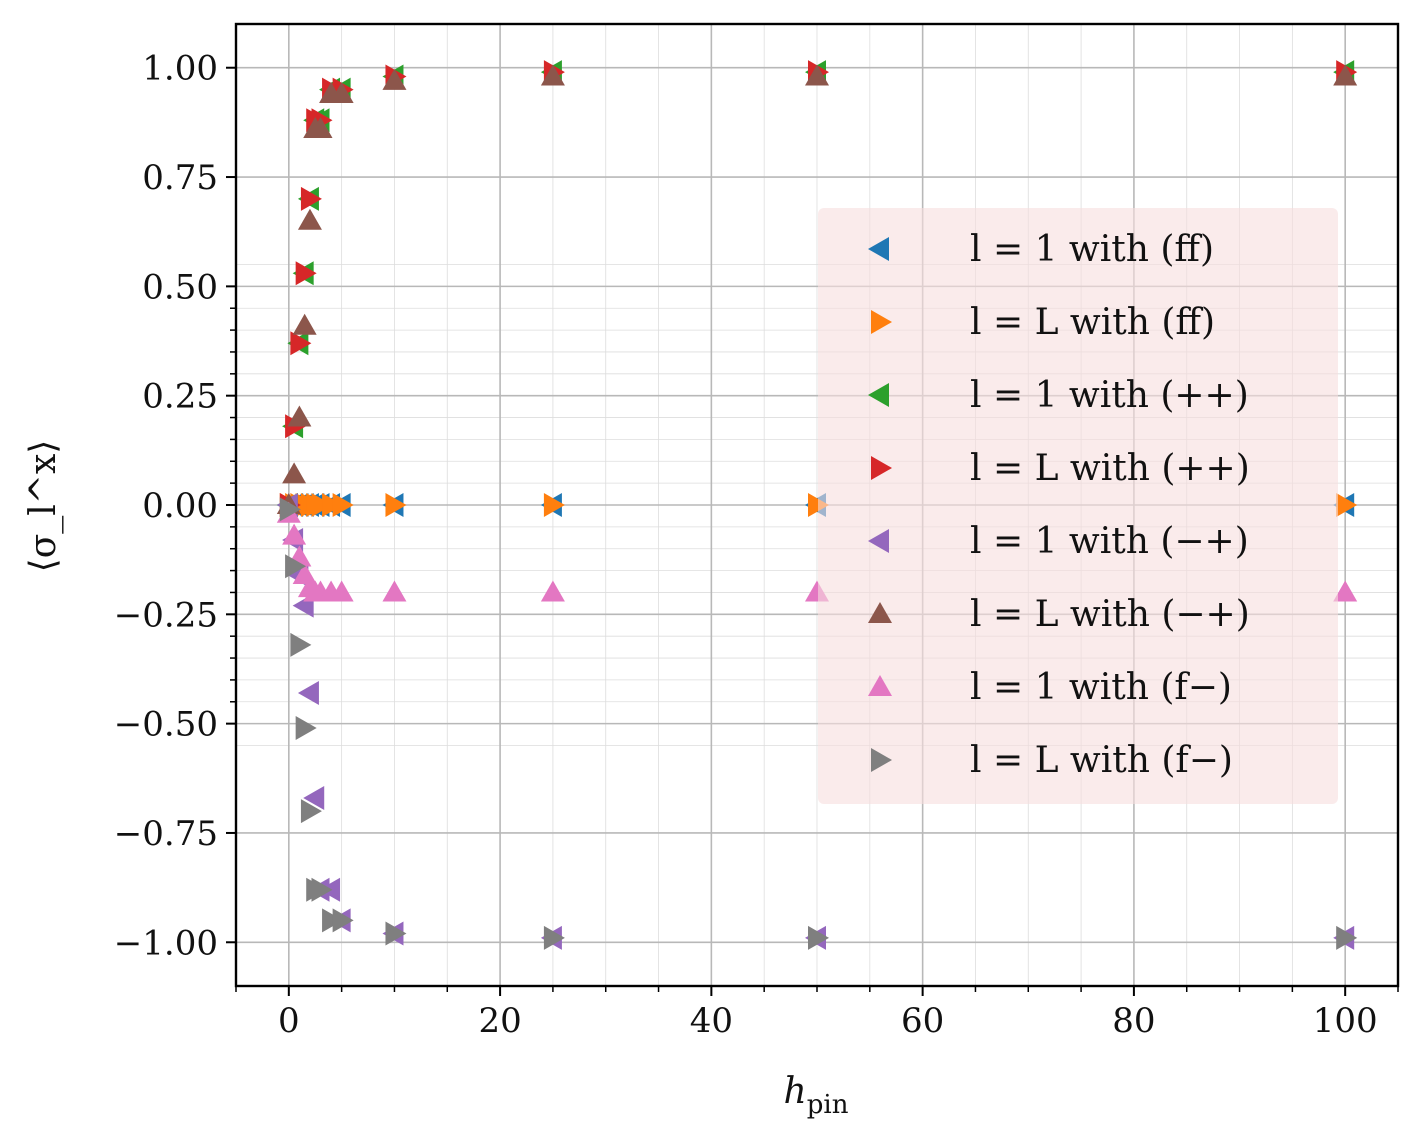 The width and height of the screenshot is (1422, 1141). What do you see at coordinates (166, 943) in the screenshot?
I see `y-tick-label: −1.00` at bounding box center [166, 943].